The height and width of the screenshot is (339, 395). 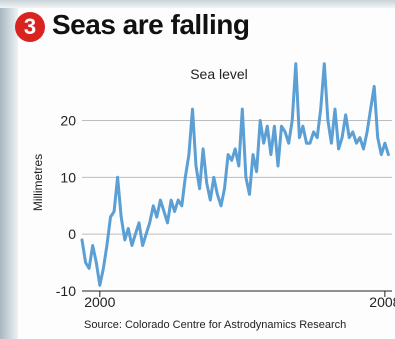 What do you see at coordinates (38, 182) in the screenshot?
I see `y-axis-label: Millimetres` at bounding box center [38, 182].